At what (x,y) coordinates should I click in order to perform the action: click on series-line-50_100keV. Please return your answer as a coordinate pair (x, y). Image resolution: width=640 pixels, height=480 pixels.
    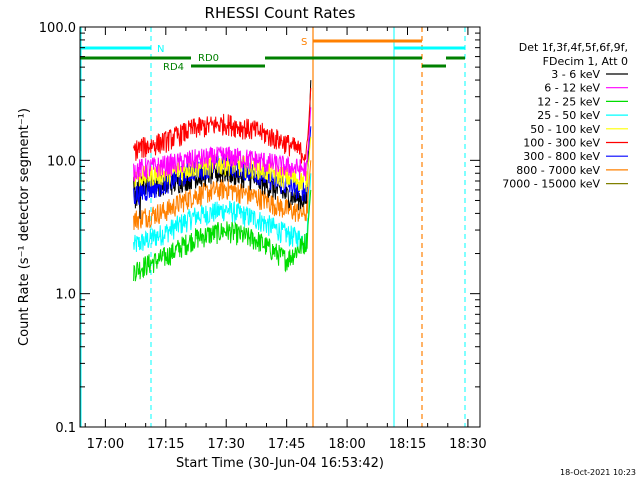
    Looking at the image, I should click on (222, 164).